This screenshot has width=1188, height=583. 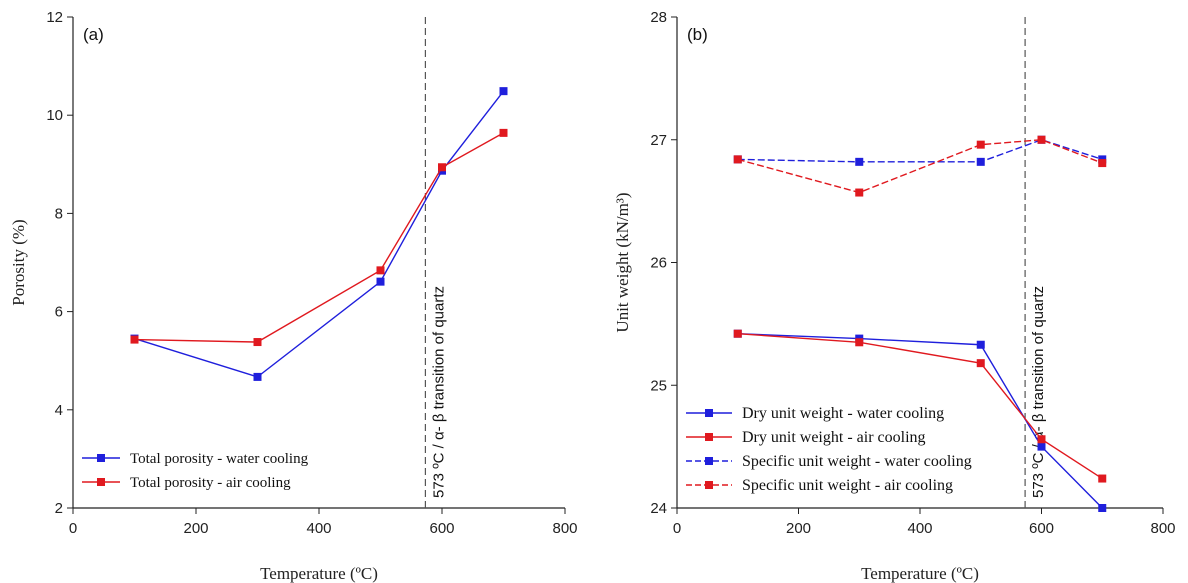 What do you see at coordinates (834, 437) in the screenshot?
I see `legend-label: Dry unit weight - air cooling` at bounding box center [834, 437].